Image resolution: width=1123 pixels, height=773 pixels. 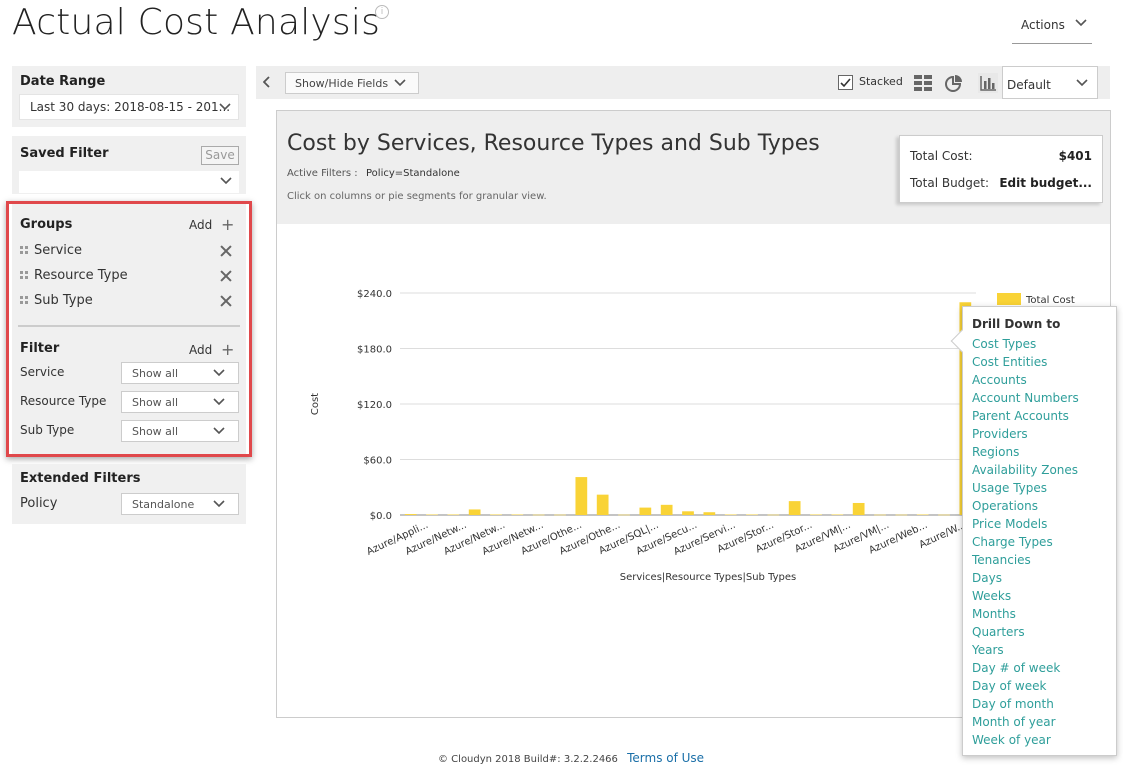 I want to click on drill-down-item: Month of year, so click(x=1014, y=722).